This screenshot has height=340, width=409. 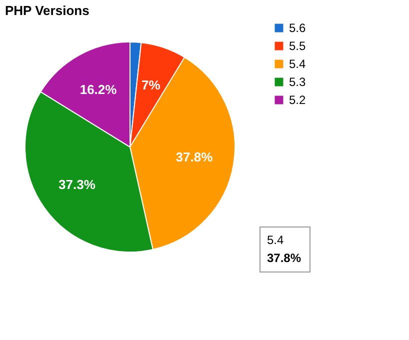 I want to click on data-label: 7%, so click(x=151, y=84).